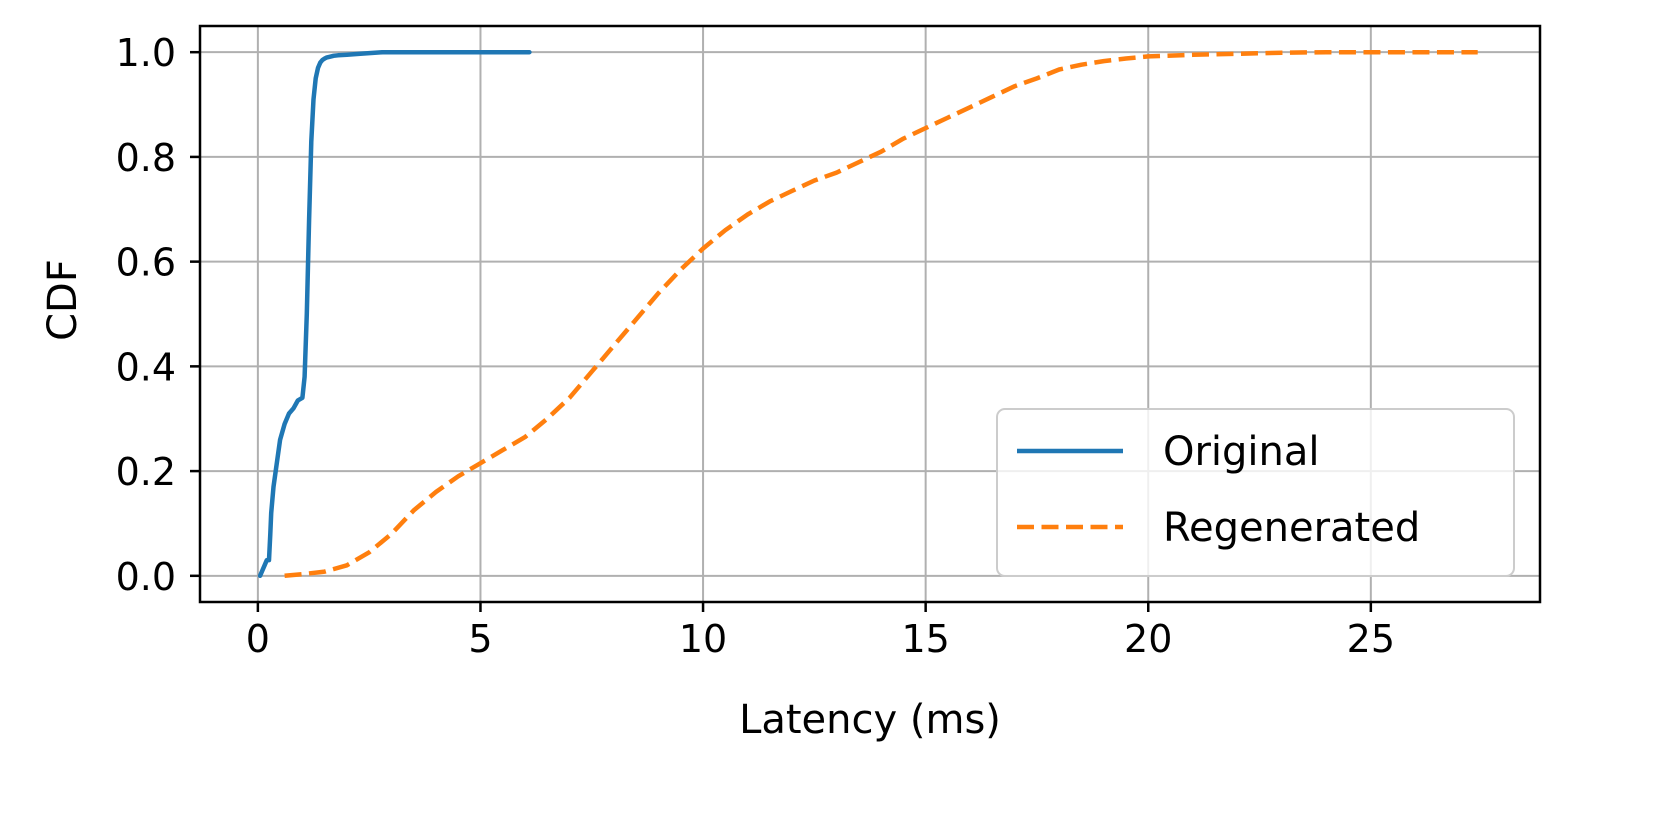 This screenshot has height=815, width=1660. Describe the element at coordinates (146, 158) in the screenshot. I see `y-tick-label: 0.8` at that location.